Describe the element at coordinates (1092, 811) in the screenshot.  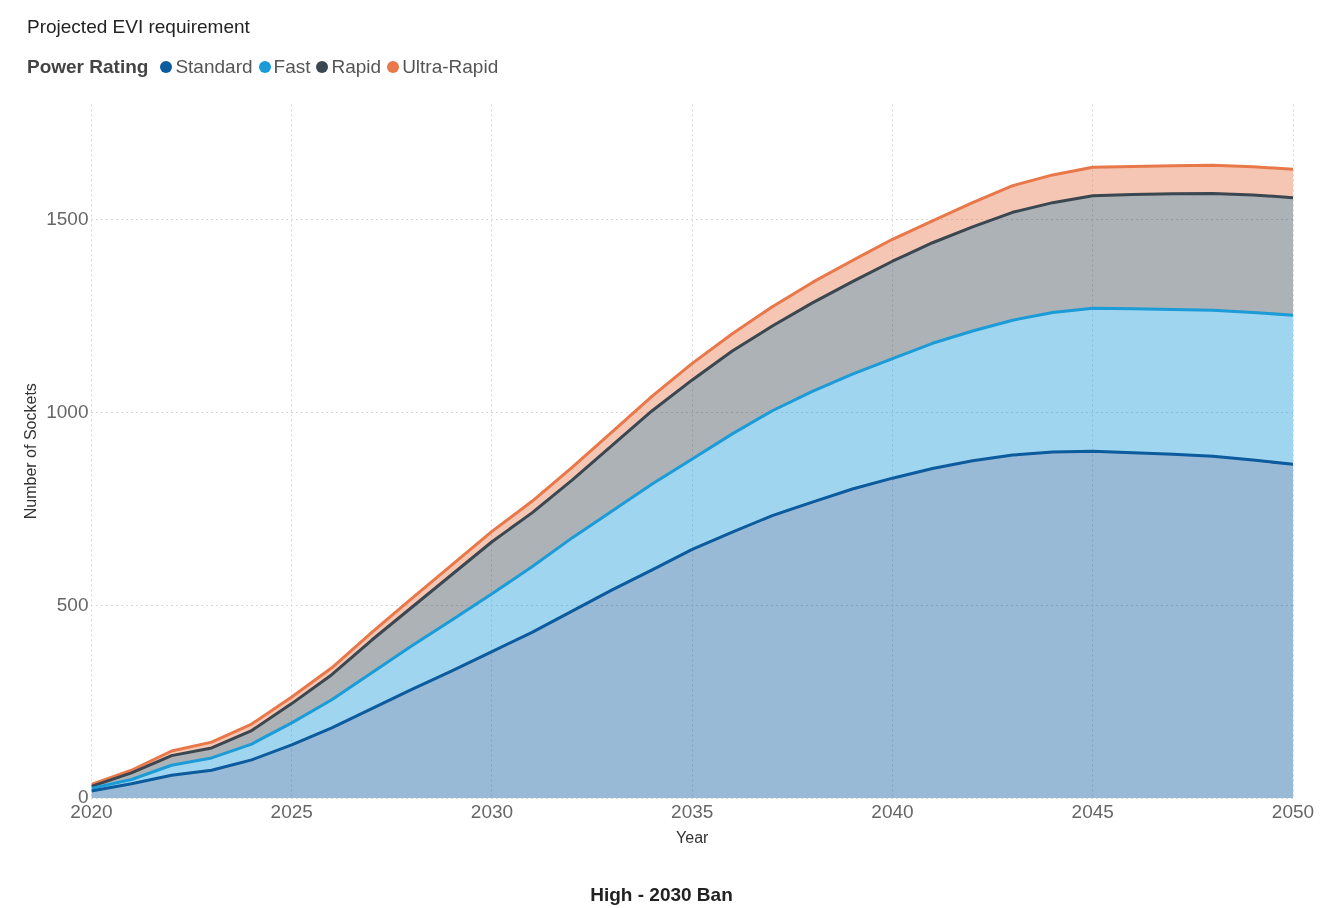
I see `x-tick-label: 2045` at that location.